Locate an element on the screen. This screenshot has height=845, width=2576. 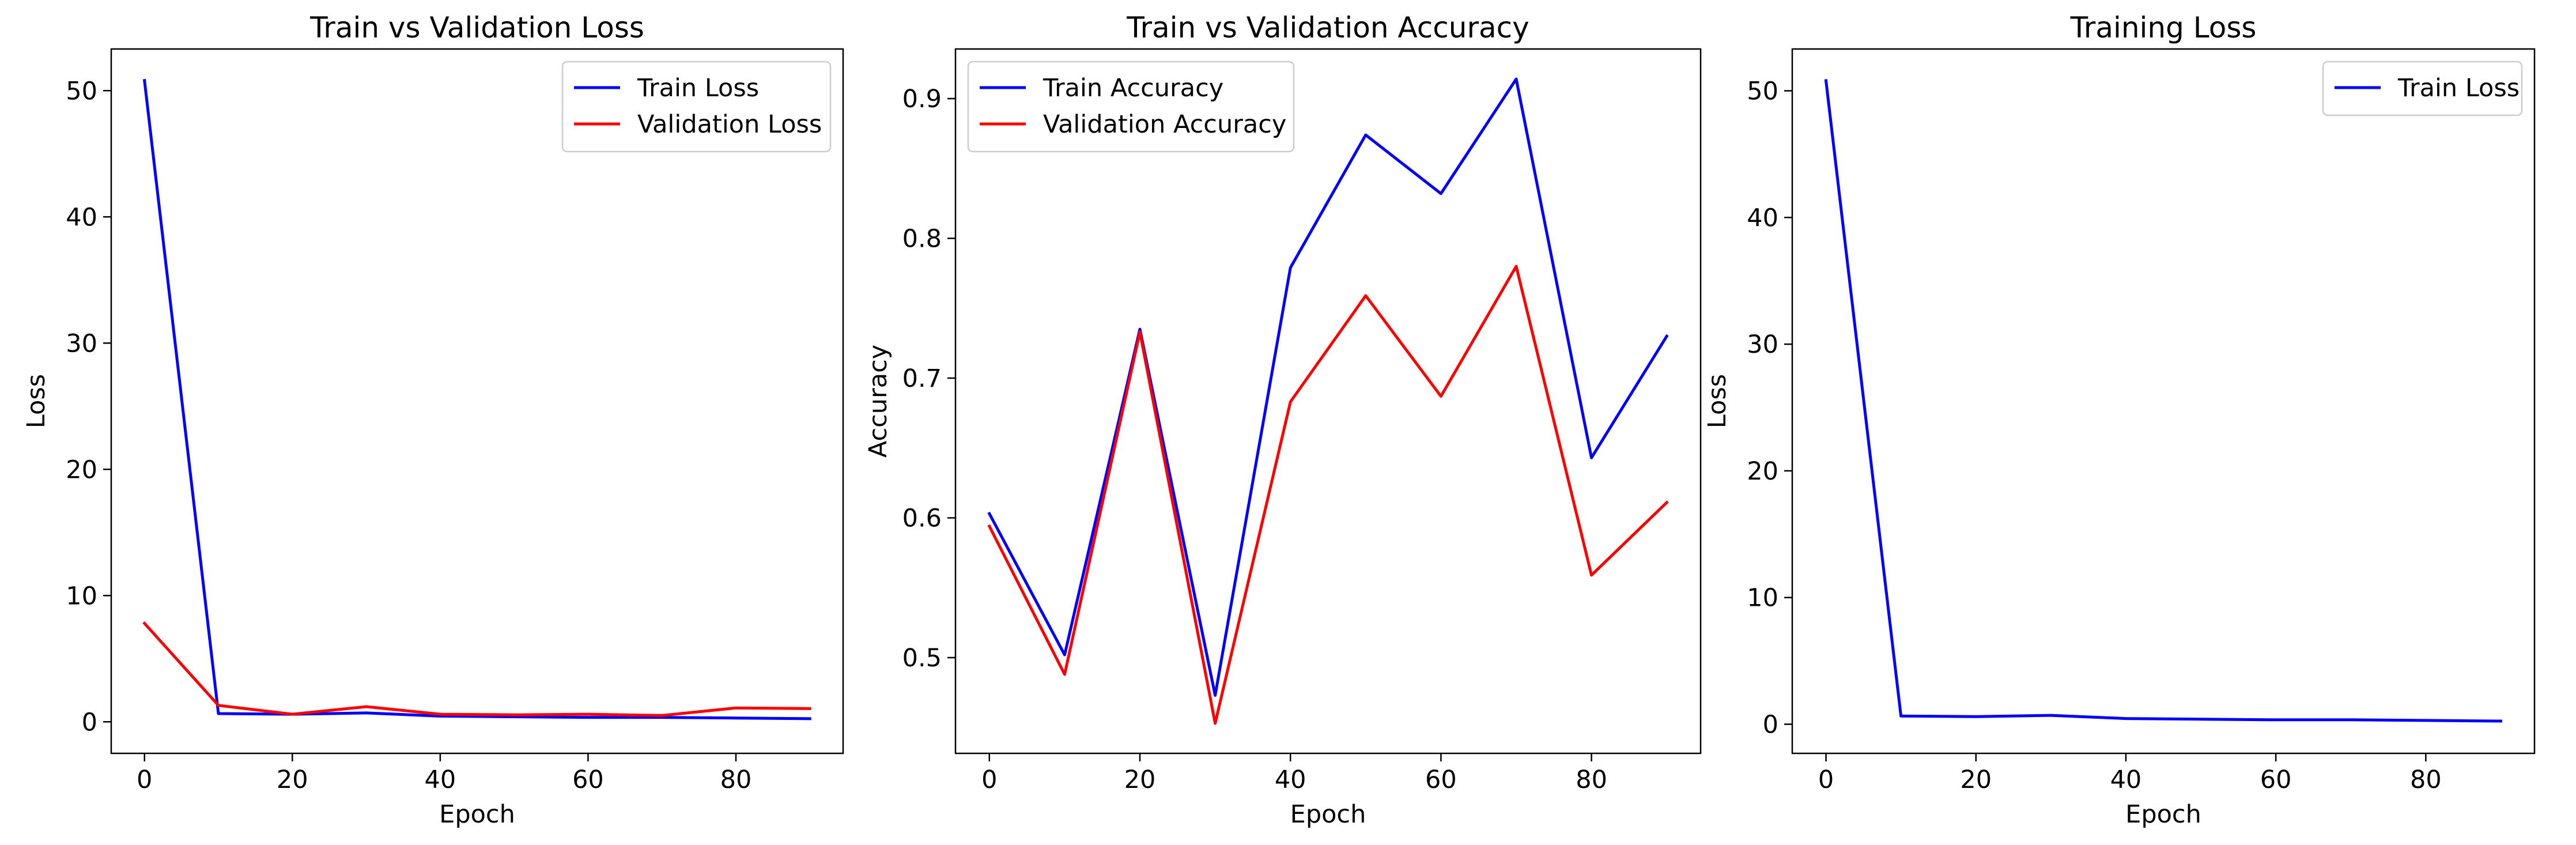
y-axis-label: Accuracy is located at coordinates (878, 401).